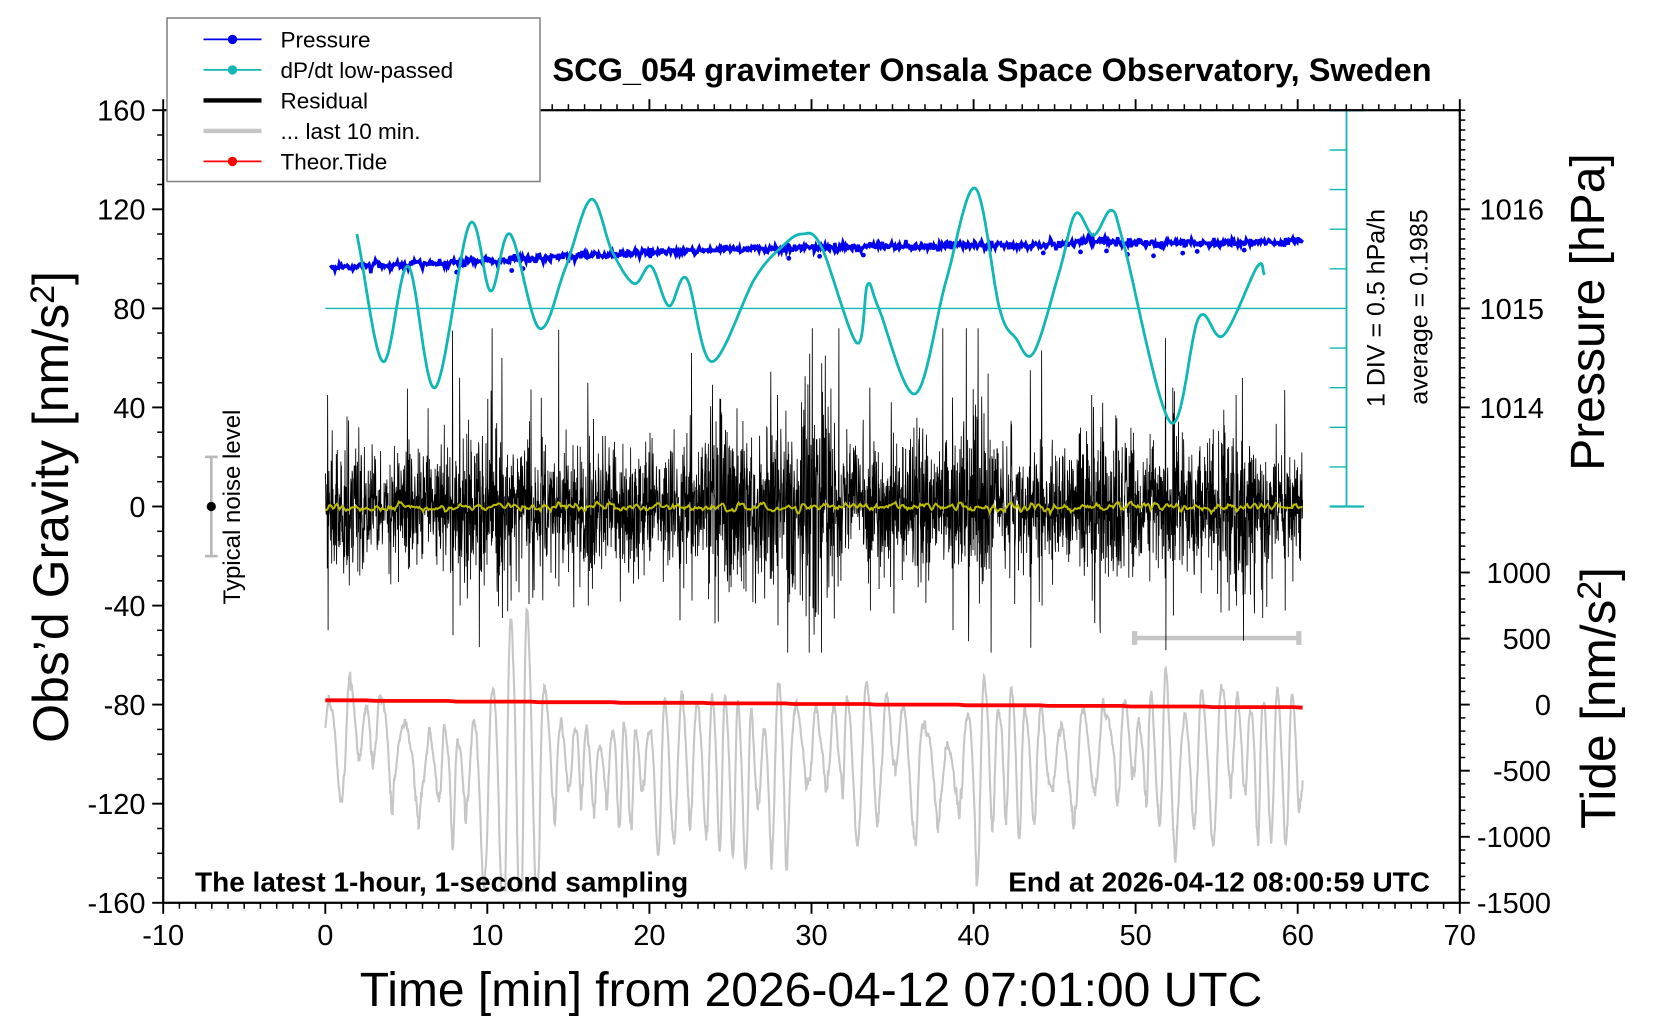 The image size is (1660, 1025). I want to click on svg-text: Pressure [hPa], so click(1588, 311).